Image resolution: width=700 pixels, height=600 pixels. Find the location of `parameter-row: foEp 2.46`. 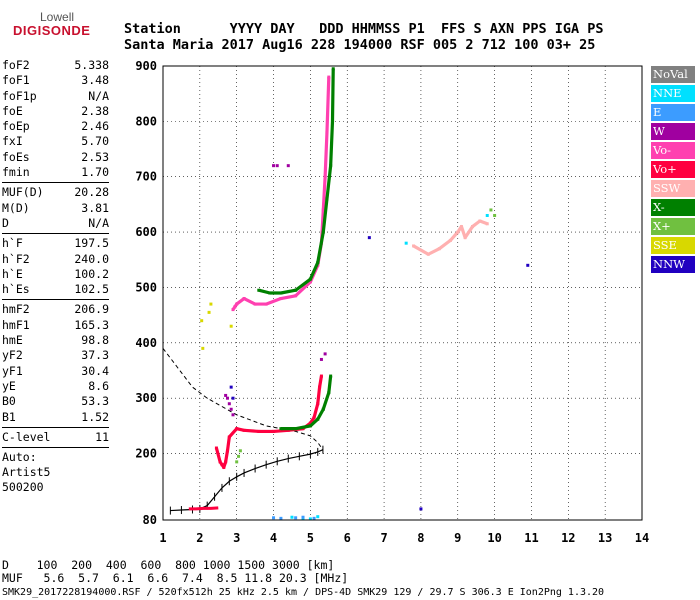

parameter-row: foEp 2.46 is located at coordinates (55, 126).